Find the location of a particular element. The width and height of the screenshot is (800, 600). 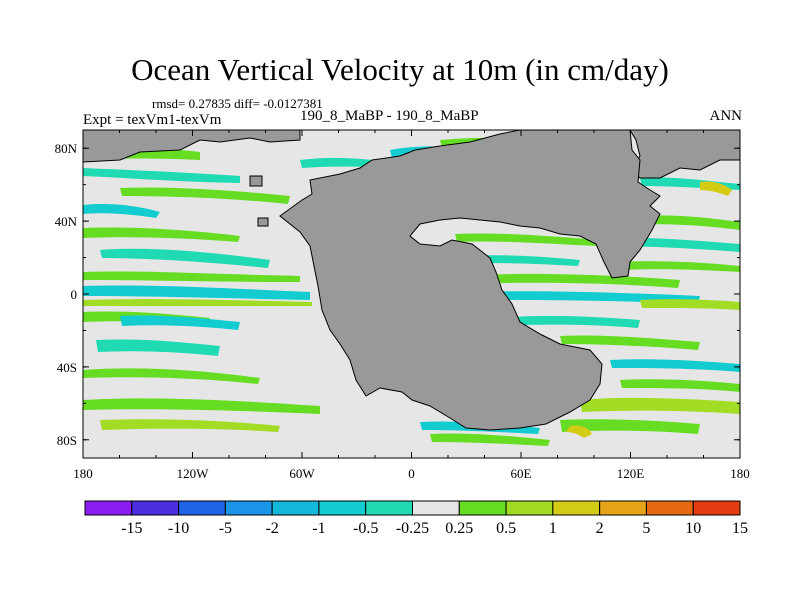

colorbar-label: -1 is located at coordinates (318, 528).